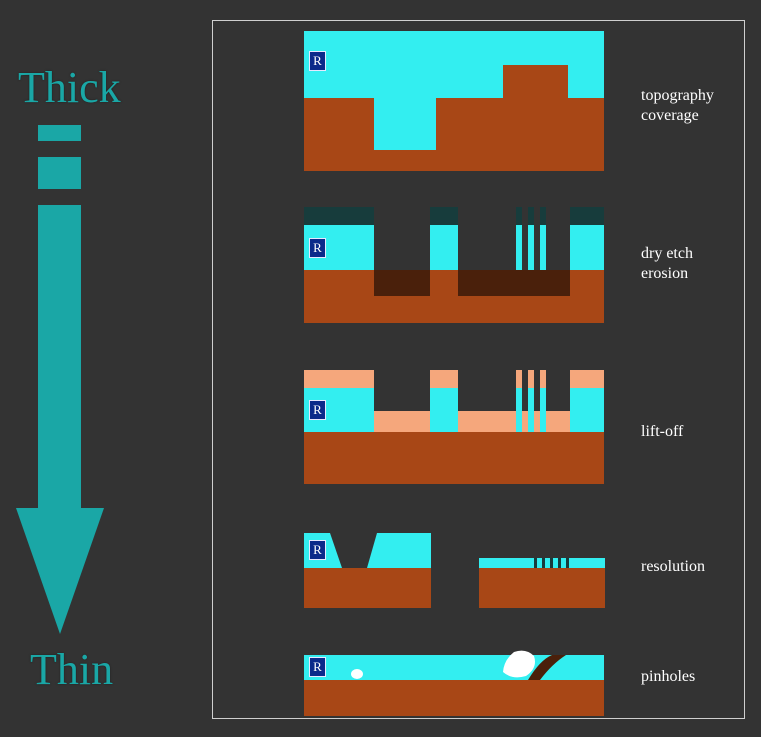  I want to click on label-line: resolution, so click(673, 566).